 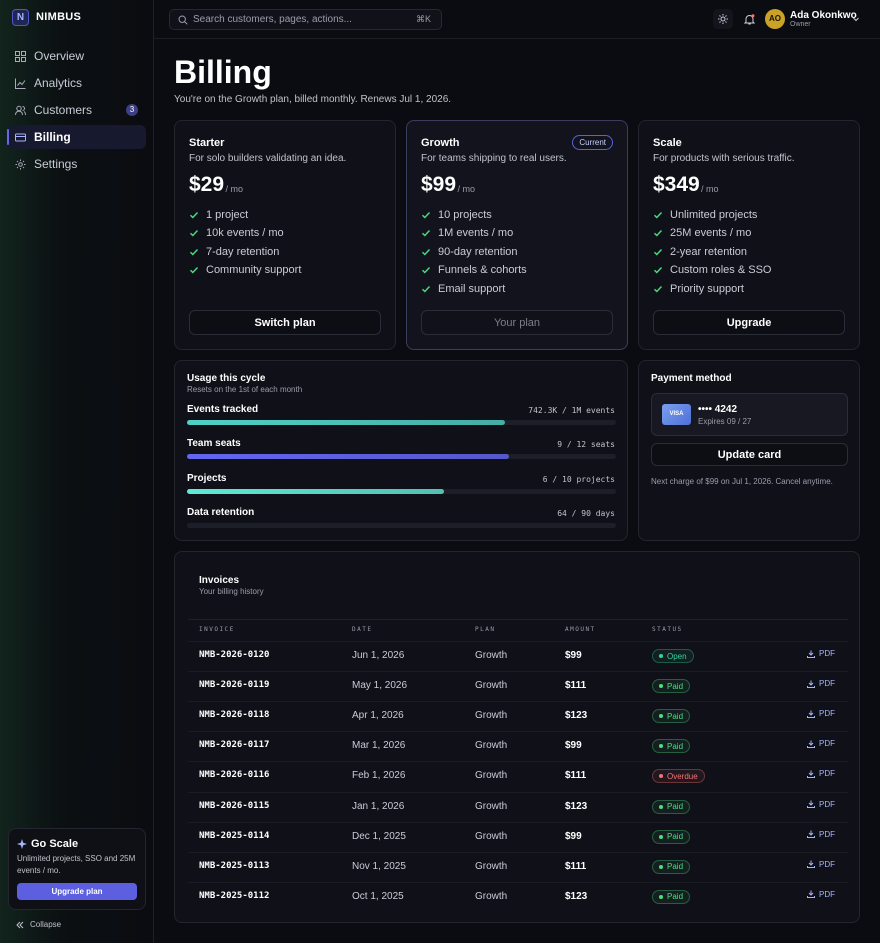 I want to click on column-header: INVOICE, so click(x=217, y=629).